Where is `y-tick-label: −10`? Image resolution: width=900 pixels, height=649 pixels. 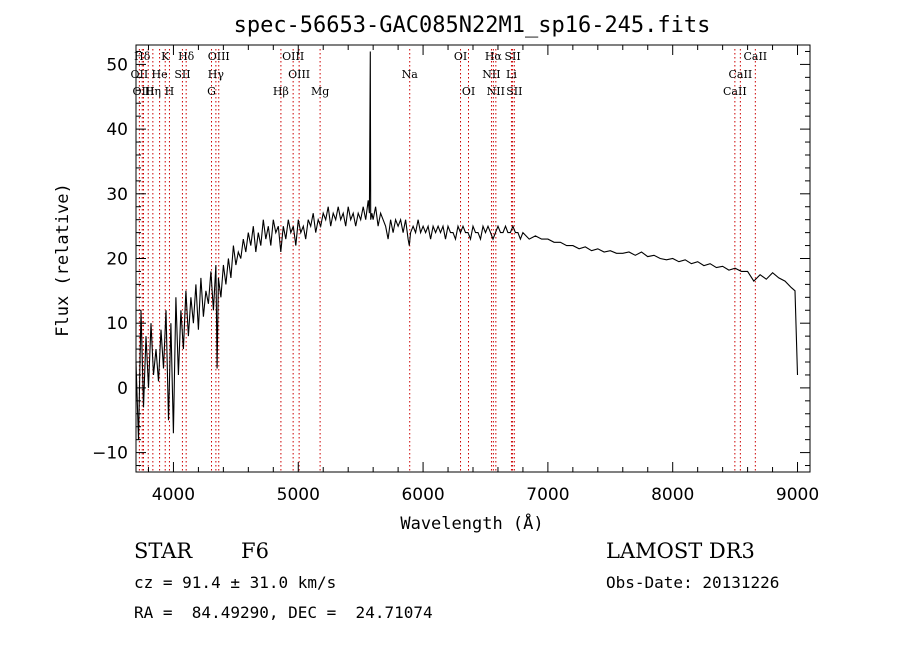 y-tick-label: −10 is located at coordinates (110, 454).